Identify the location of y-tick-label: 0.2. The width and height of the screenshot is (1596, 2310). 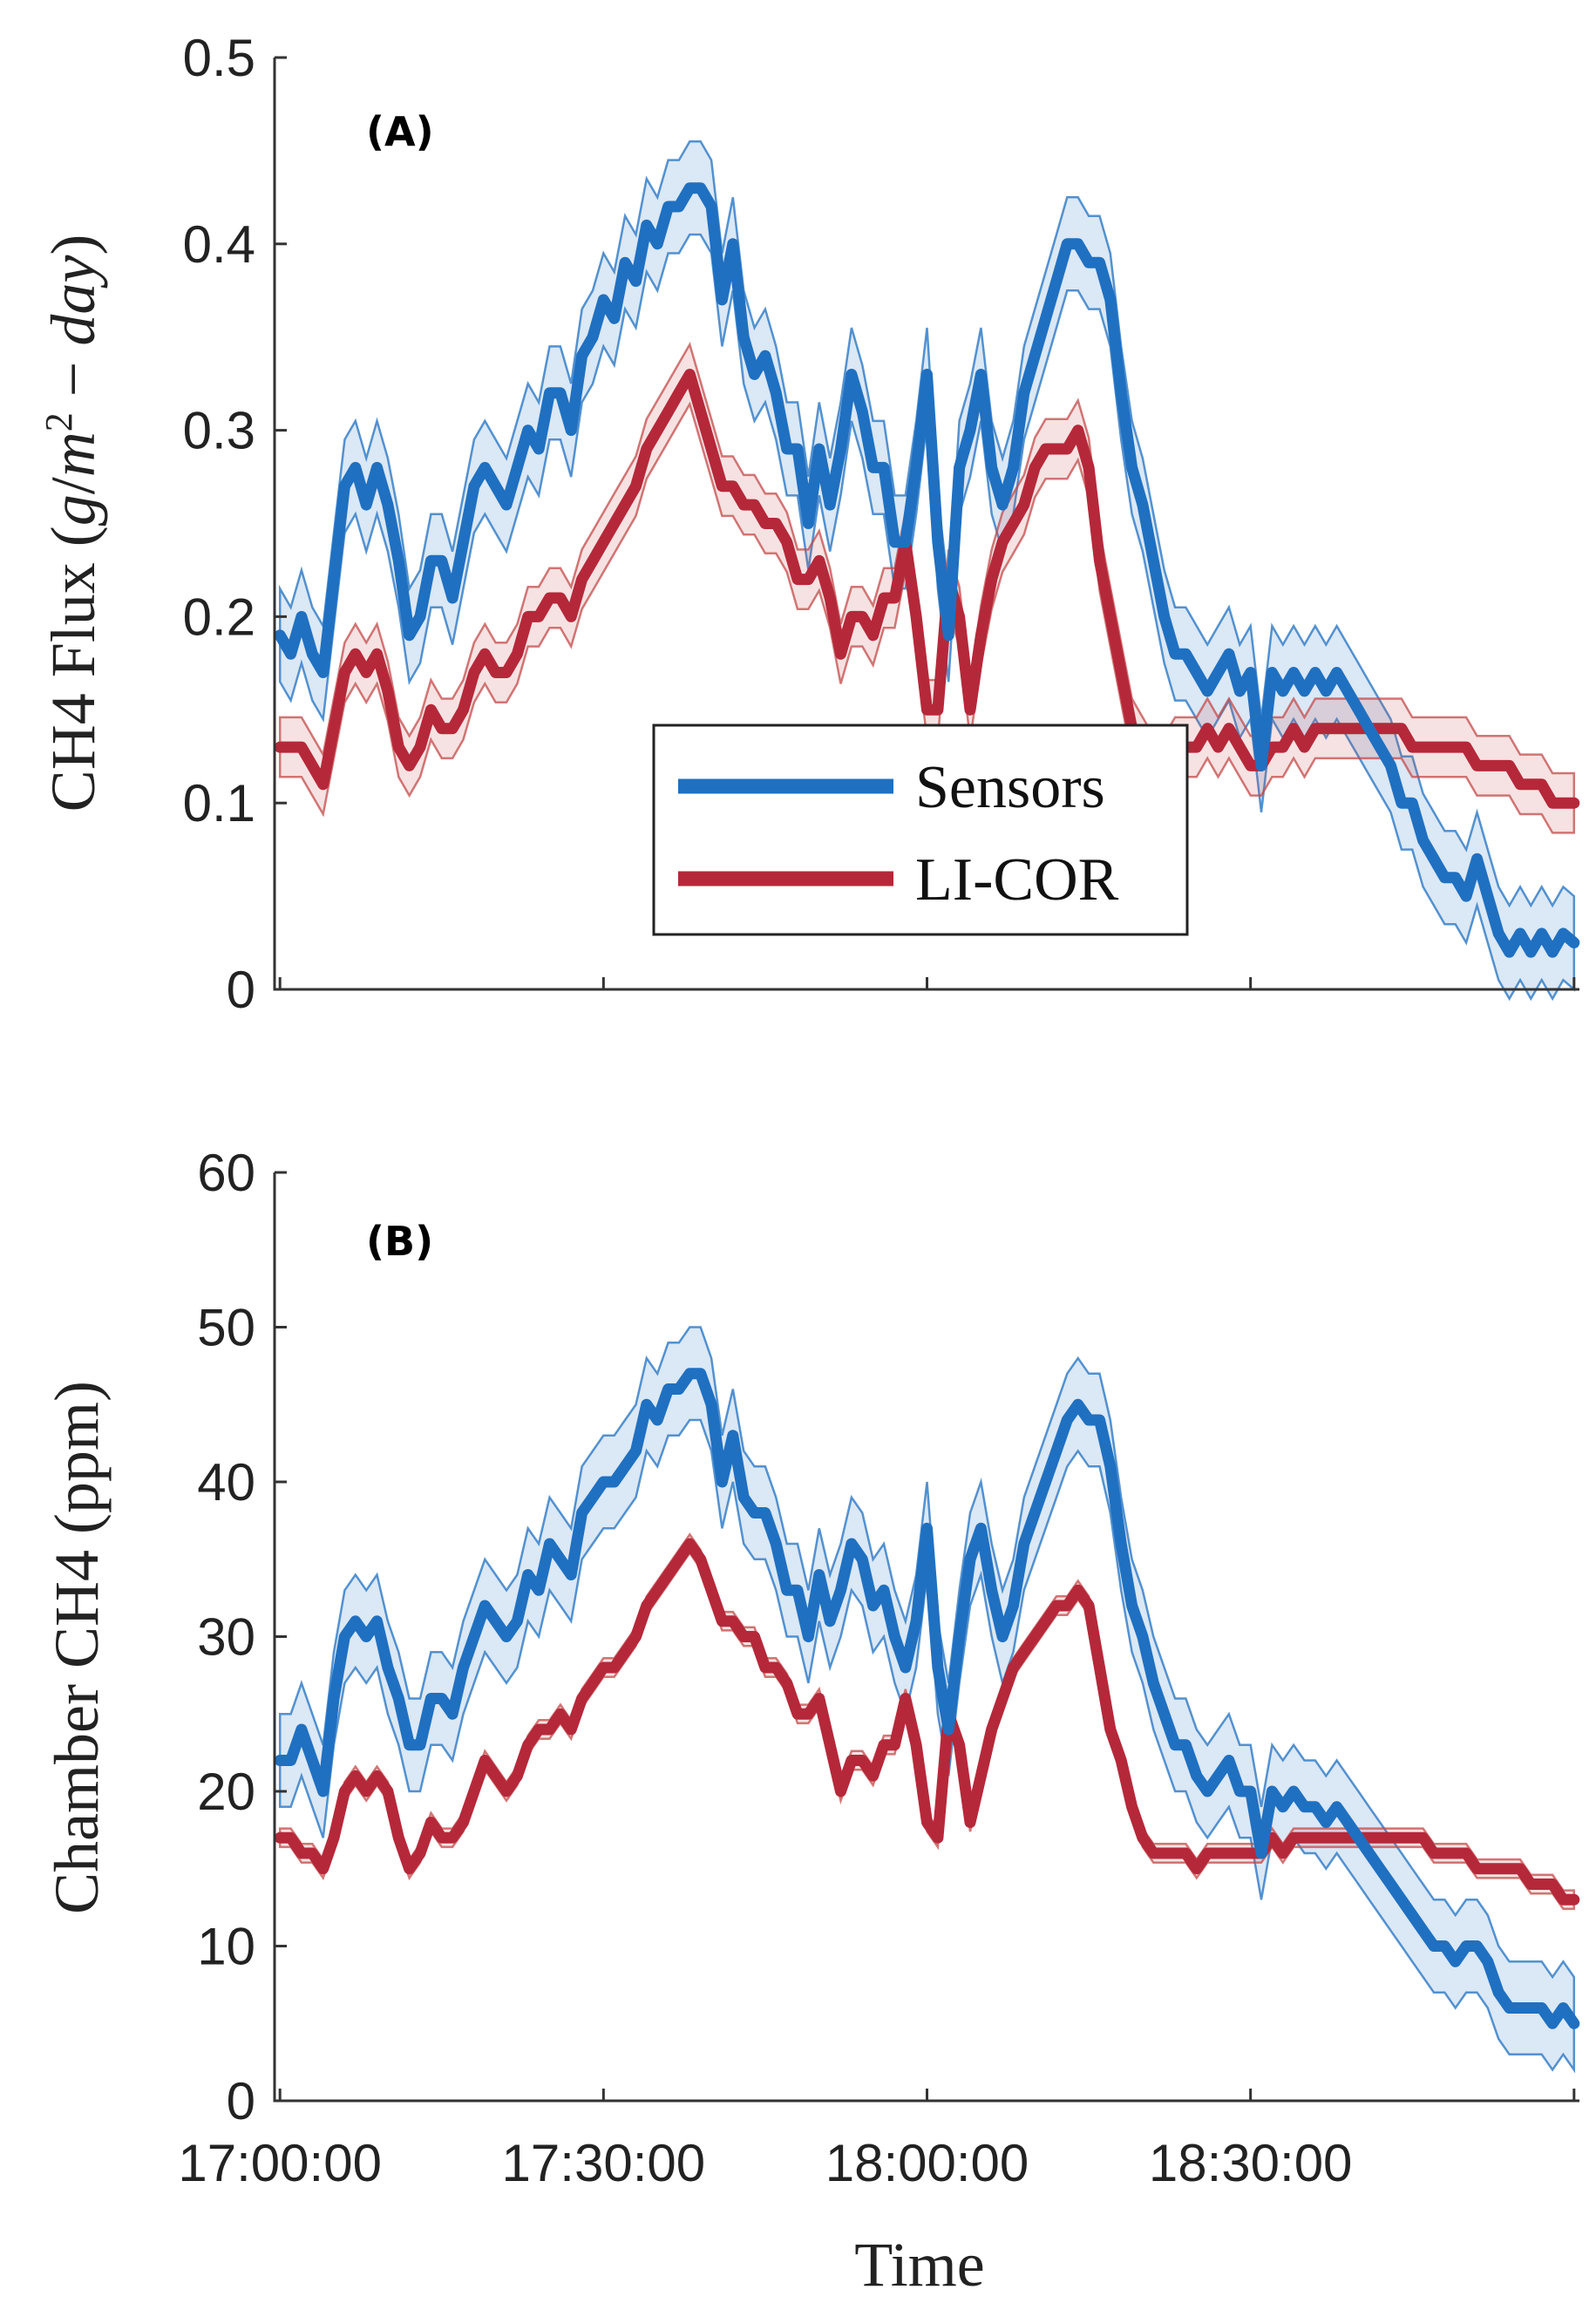
(219, 617).